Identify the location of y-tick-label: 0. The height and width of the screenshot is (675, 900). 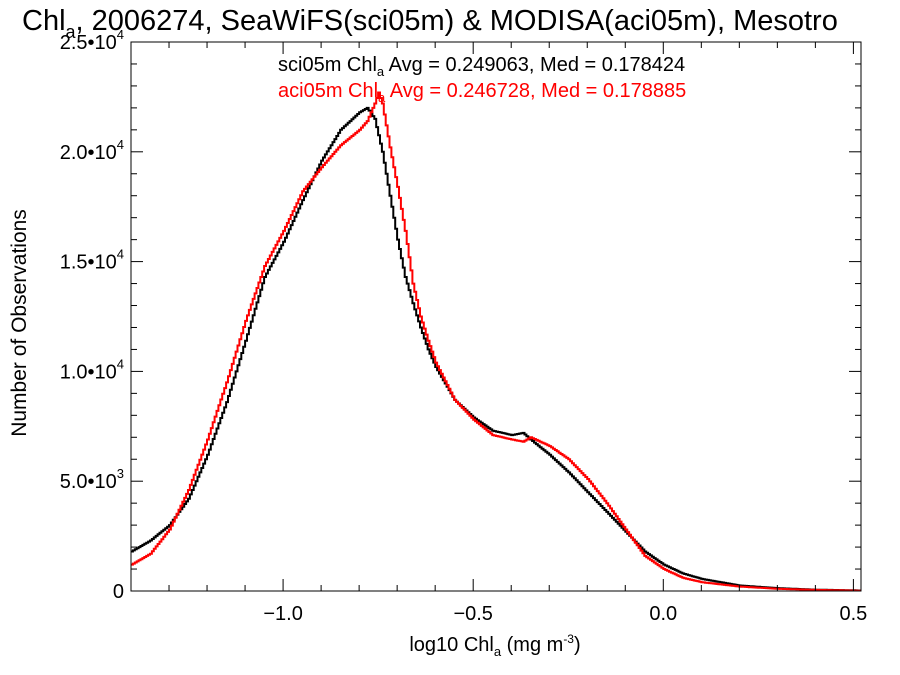
(118, 592).